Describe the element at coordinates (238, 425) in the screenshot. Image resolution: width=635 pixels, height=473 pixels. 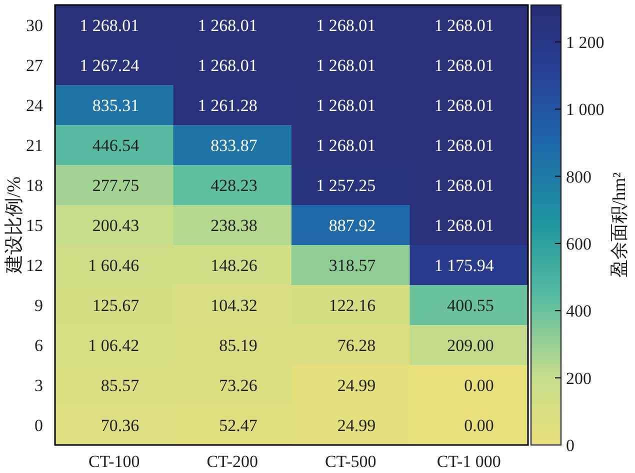
I see `data-label: 52.47` at that location.